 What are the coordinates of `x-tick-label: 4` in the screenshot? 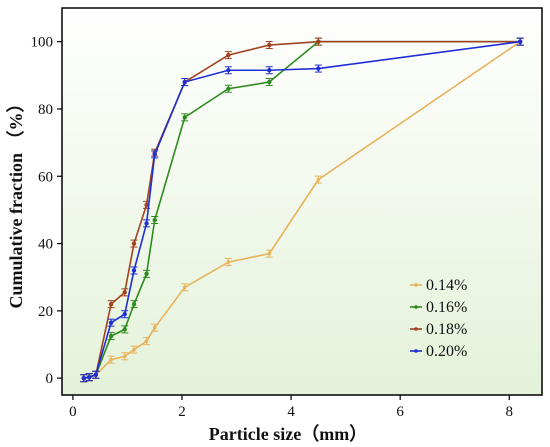 It's located at (291, 412).